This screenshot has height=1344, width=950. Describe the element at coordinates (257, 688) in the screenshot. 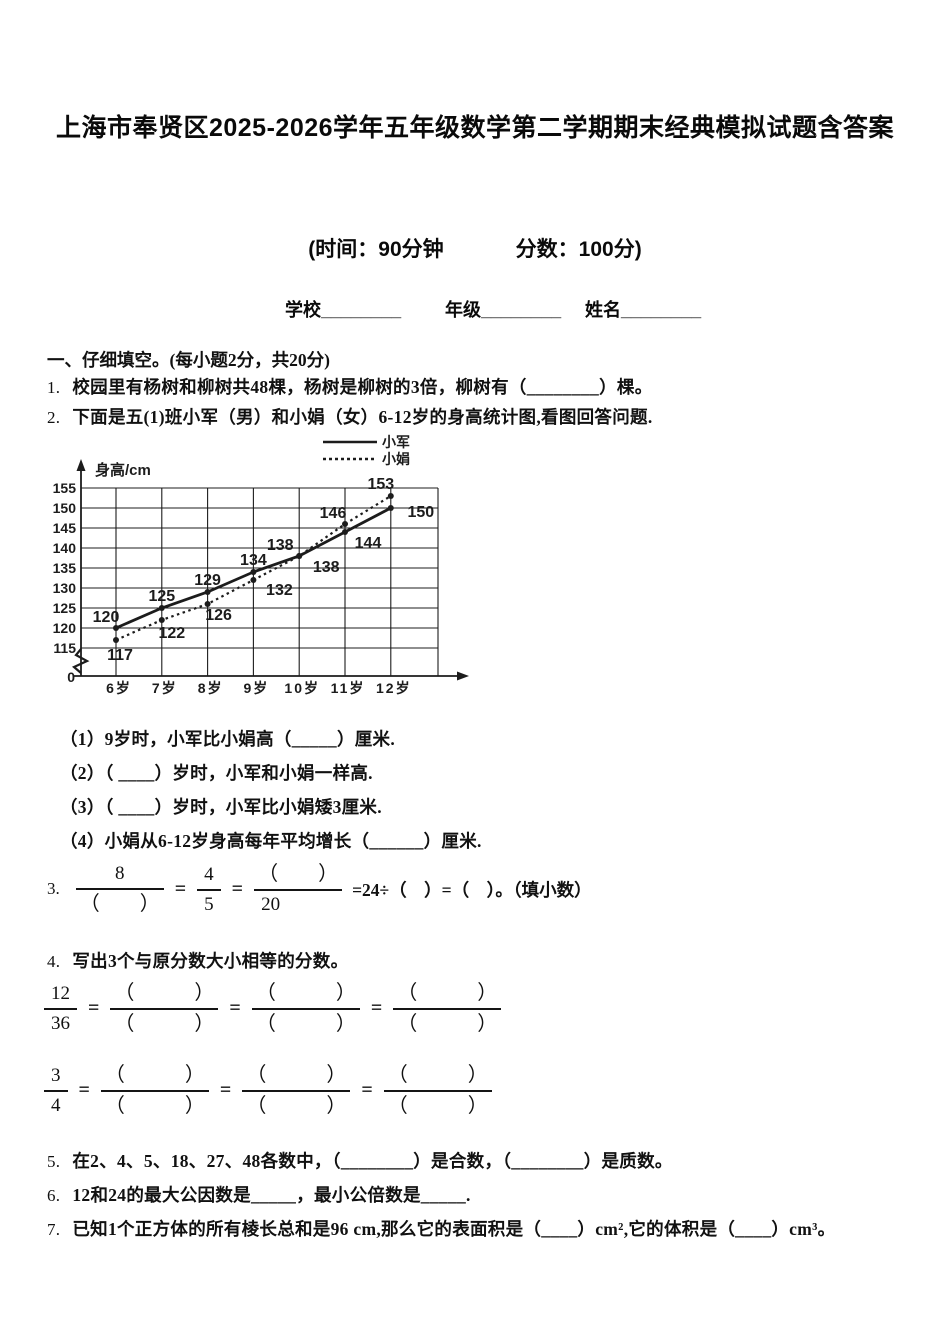

I see `svg-text: 9岁` at that location.